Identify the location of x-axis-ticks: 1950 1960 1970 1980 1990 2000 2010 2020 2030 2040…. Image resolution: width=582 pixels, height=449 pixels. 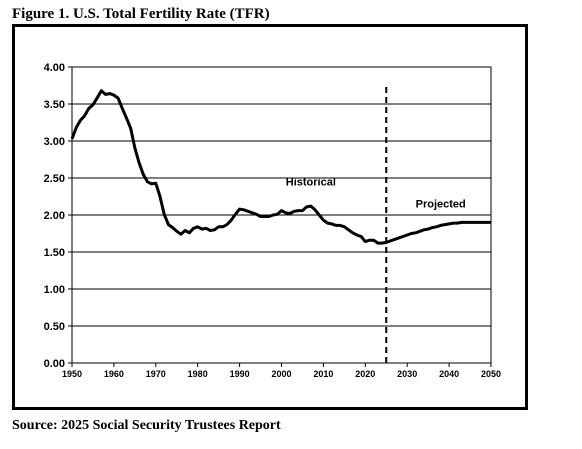
(281, 371).